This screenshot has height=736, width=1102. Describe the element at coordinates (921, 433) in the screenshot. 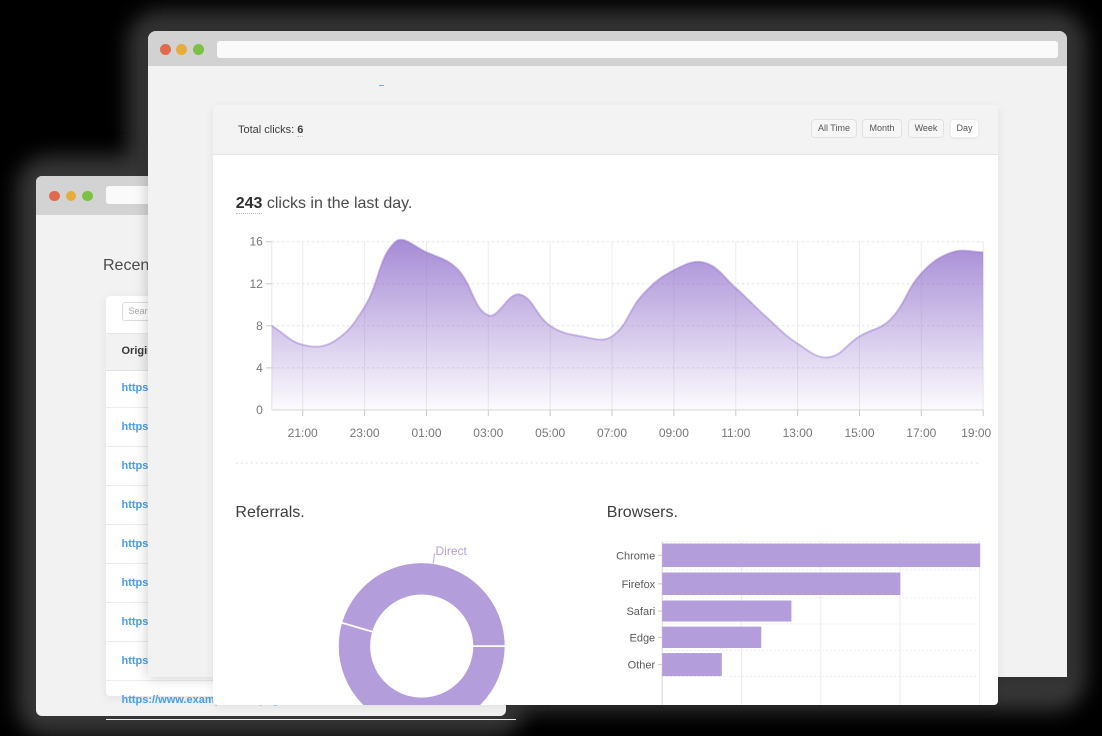

I see `svg-text: 17:00` at that location.